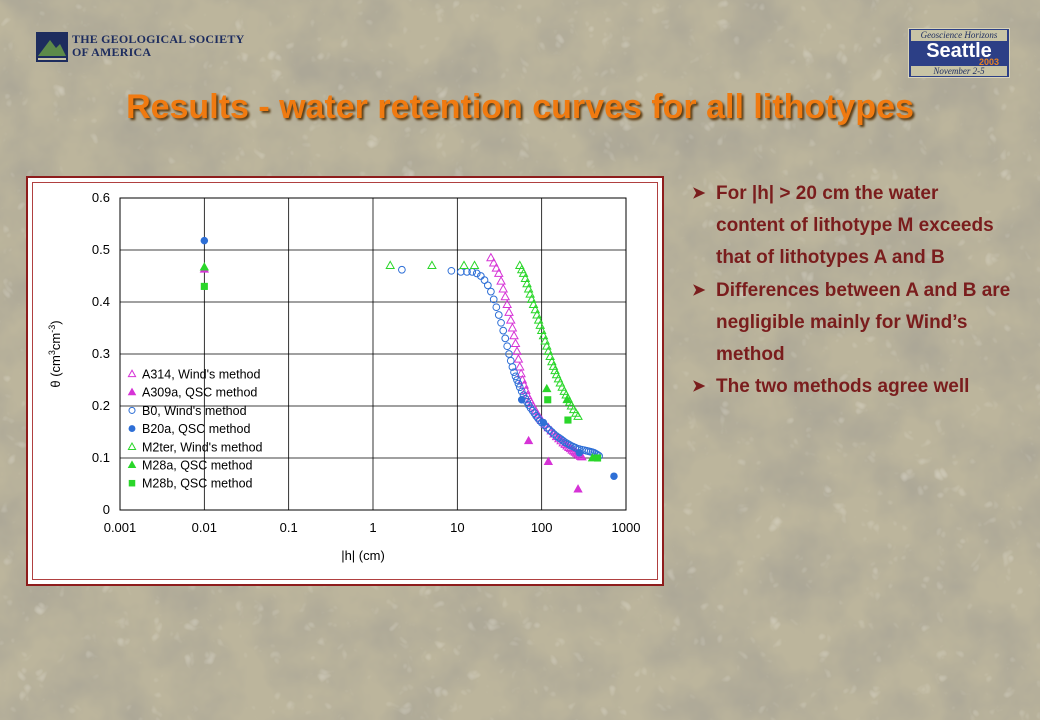  I want to click on legend-item: A314, Wind's method, so click(193, 375).